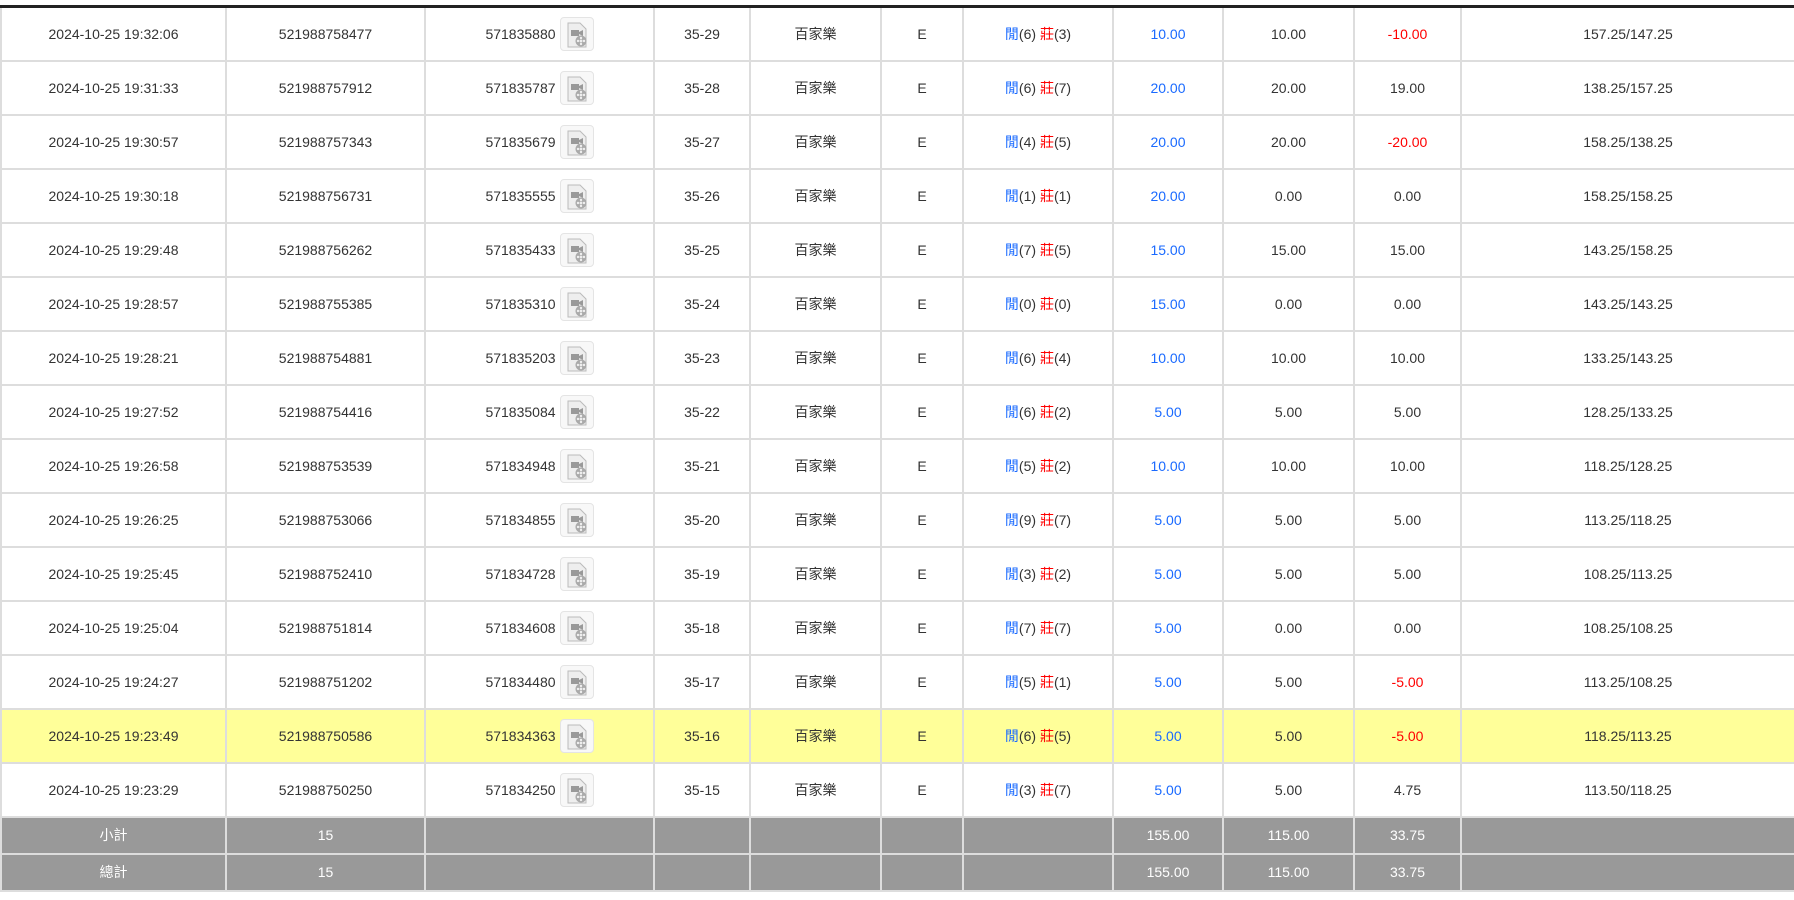 This screenshot has height=900, width=1794. Describe the element at coordinates (325, 87) in the screenshot. I see `bet-id: 521988757912` at that location.